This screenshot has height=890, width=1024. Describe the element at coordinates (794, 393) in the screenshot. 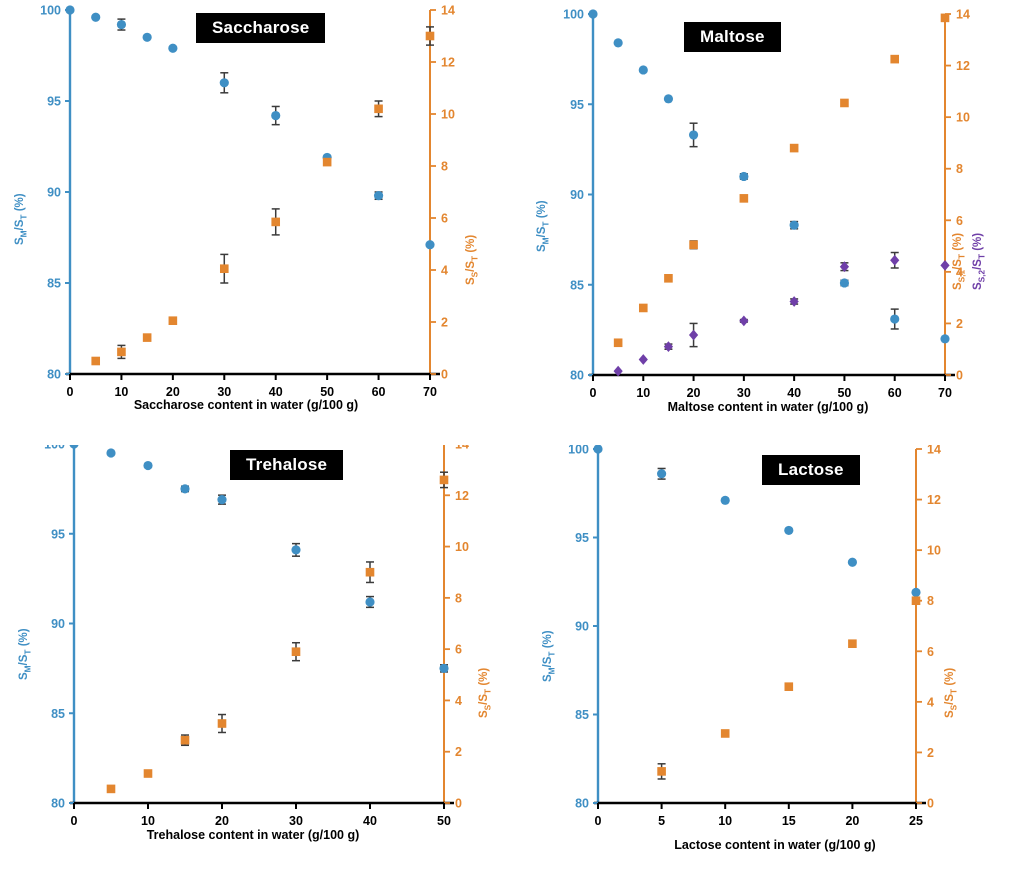

I see `x-tick: 40` at that location.